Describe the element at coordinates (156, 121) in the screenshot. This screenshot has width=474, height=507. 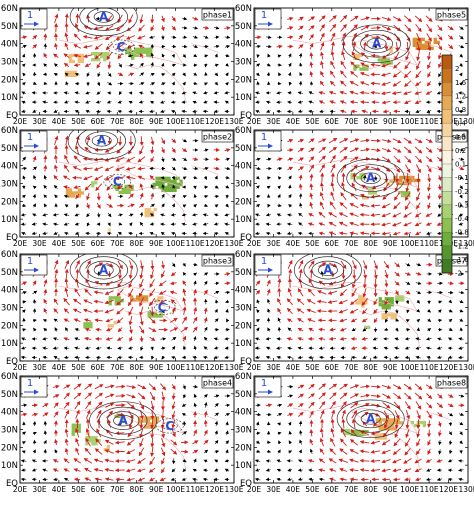
I see `x-tick-label: 90E` at that location.